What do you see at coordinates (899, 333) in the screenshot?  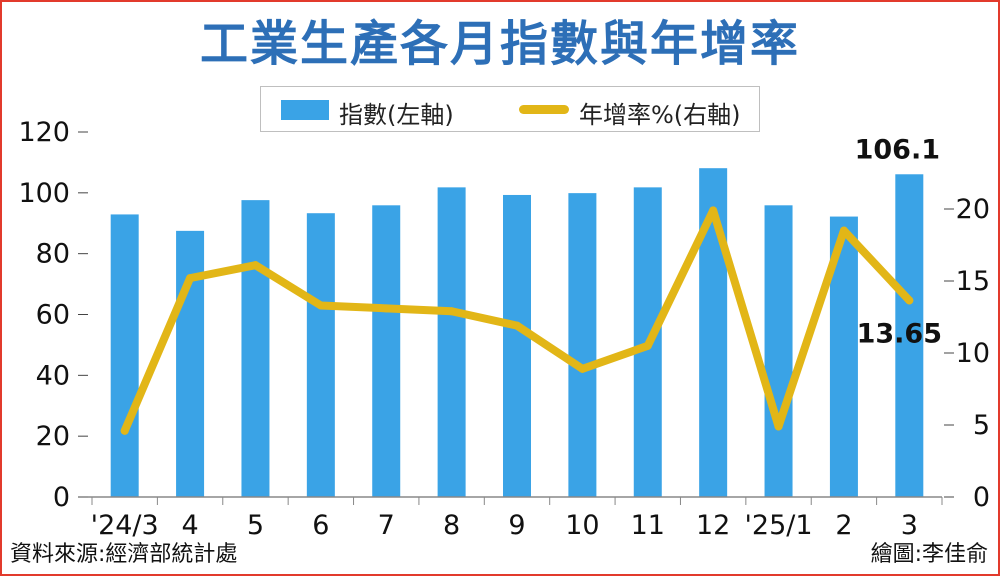 I see `annotation-growth-value: 13.65` at bounding box center [899, 333].